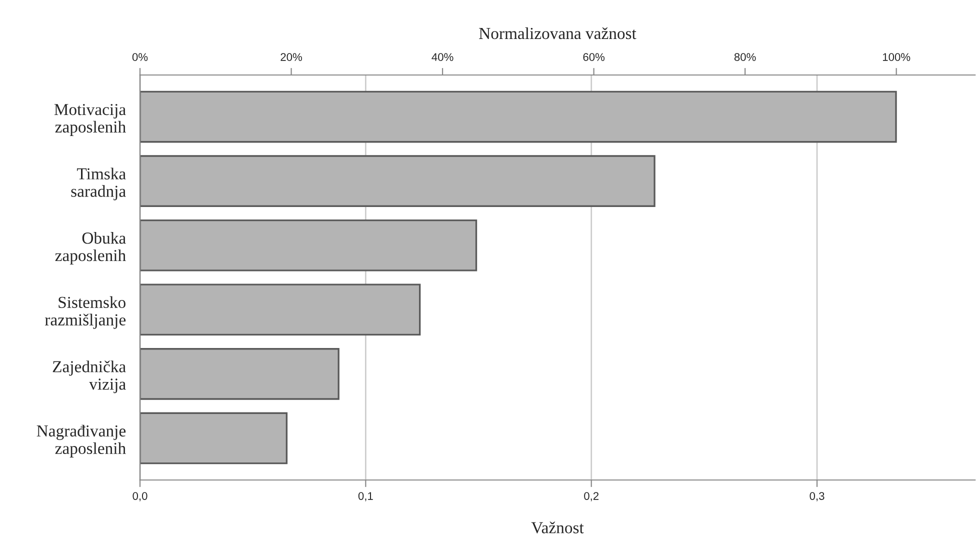 The image size is (976, 547). Describe the element at coordinates (557, 528) in the screenshot. I see `x-axis-title: Važnost` at that location.